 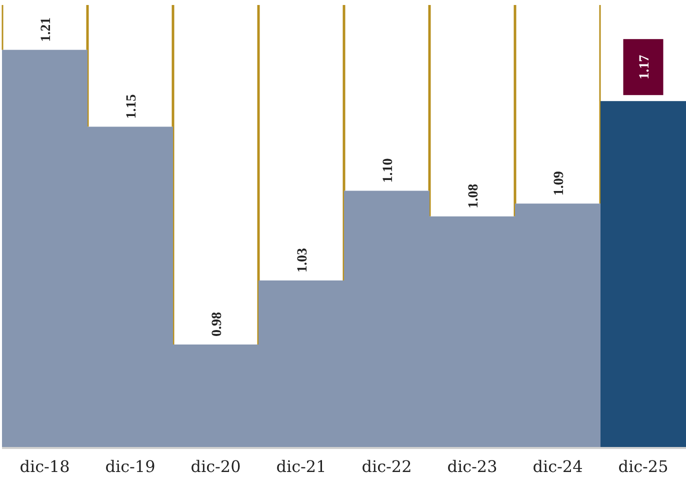 I want to click on x-tick-label: dic-20, so click(x=215, y=466).